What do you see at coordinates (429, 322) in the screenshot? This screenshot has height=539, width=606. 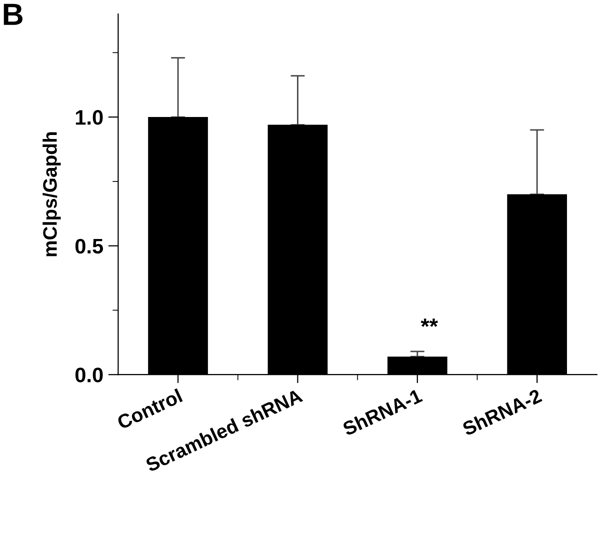 I see `annotation: **` at bounding box center [429, 322].